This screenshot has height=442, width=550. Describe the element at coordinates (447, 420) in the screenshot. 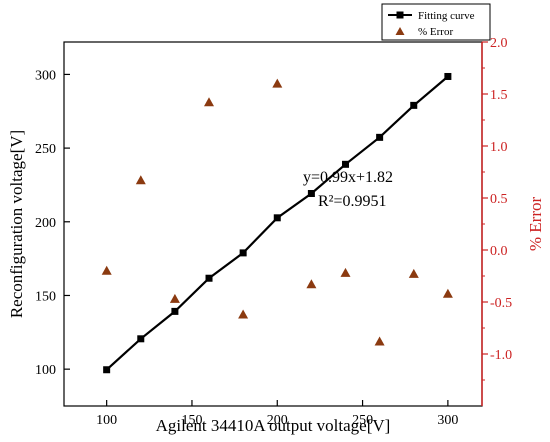

I see `x-tick-label: 300` at that location.